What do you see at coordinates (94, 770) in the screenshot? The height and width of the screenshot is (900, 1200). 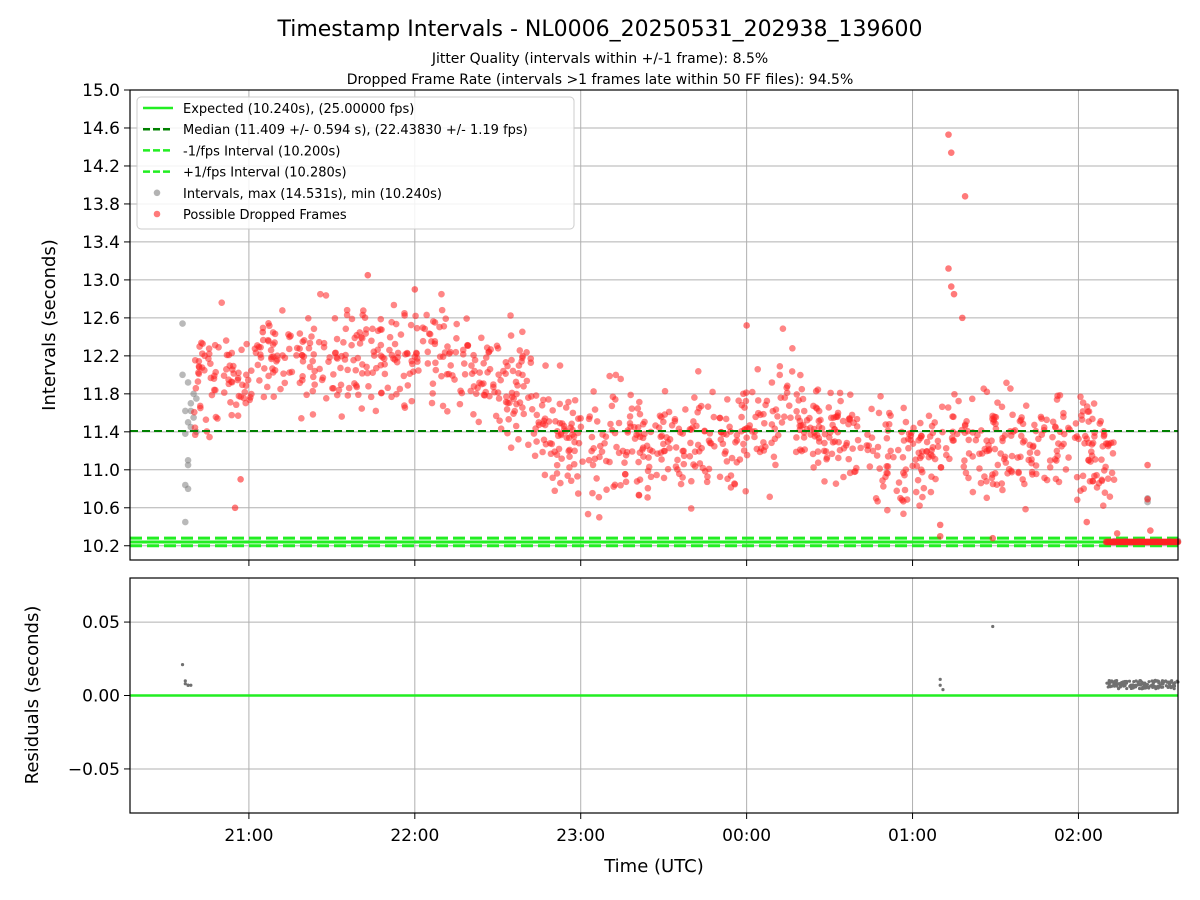 I see `bottom-y-tick-label: −0.05` at bounding box center [94, 770].